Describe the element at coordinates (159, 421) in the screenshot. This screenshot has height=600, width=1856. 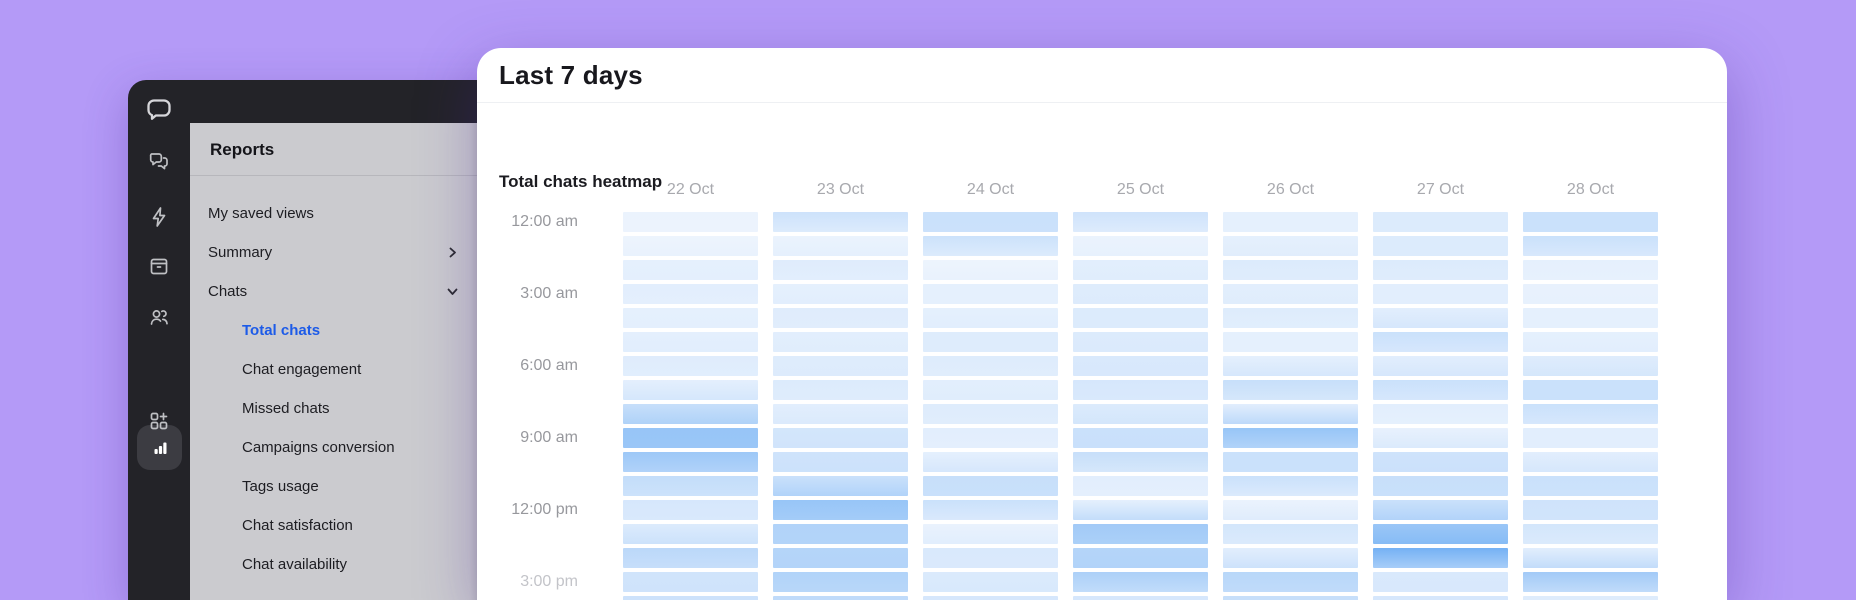
I see `apps-plus-icon` at that location.